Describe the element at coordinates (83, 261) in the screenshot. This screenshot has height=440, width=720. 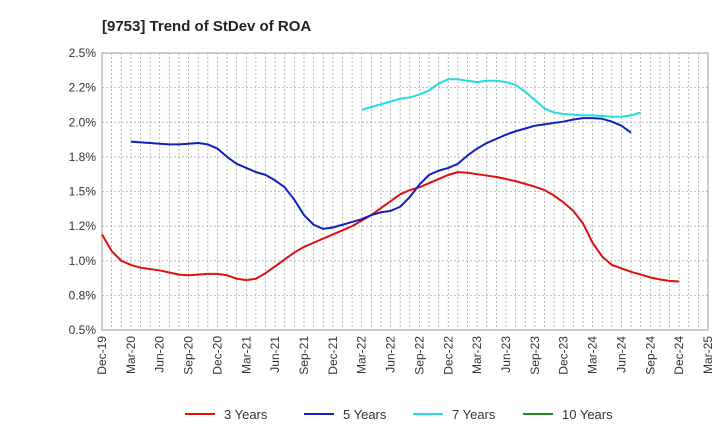
I see `y-tick-label: 1.0%` at that location.